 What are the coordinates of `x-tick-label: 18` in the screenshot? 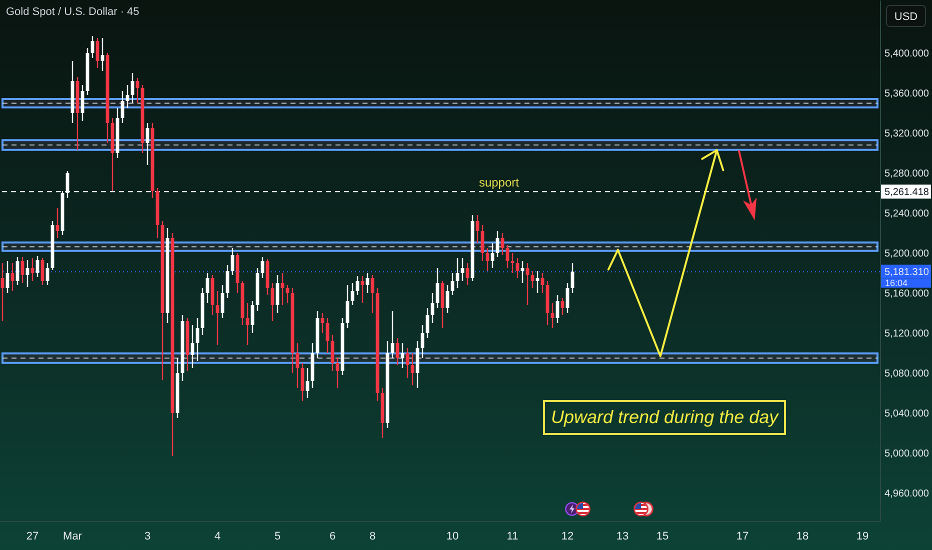 It's located at (802, 536).